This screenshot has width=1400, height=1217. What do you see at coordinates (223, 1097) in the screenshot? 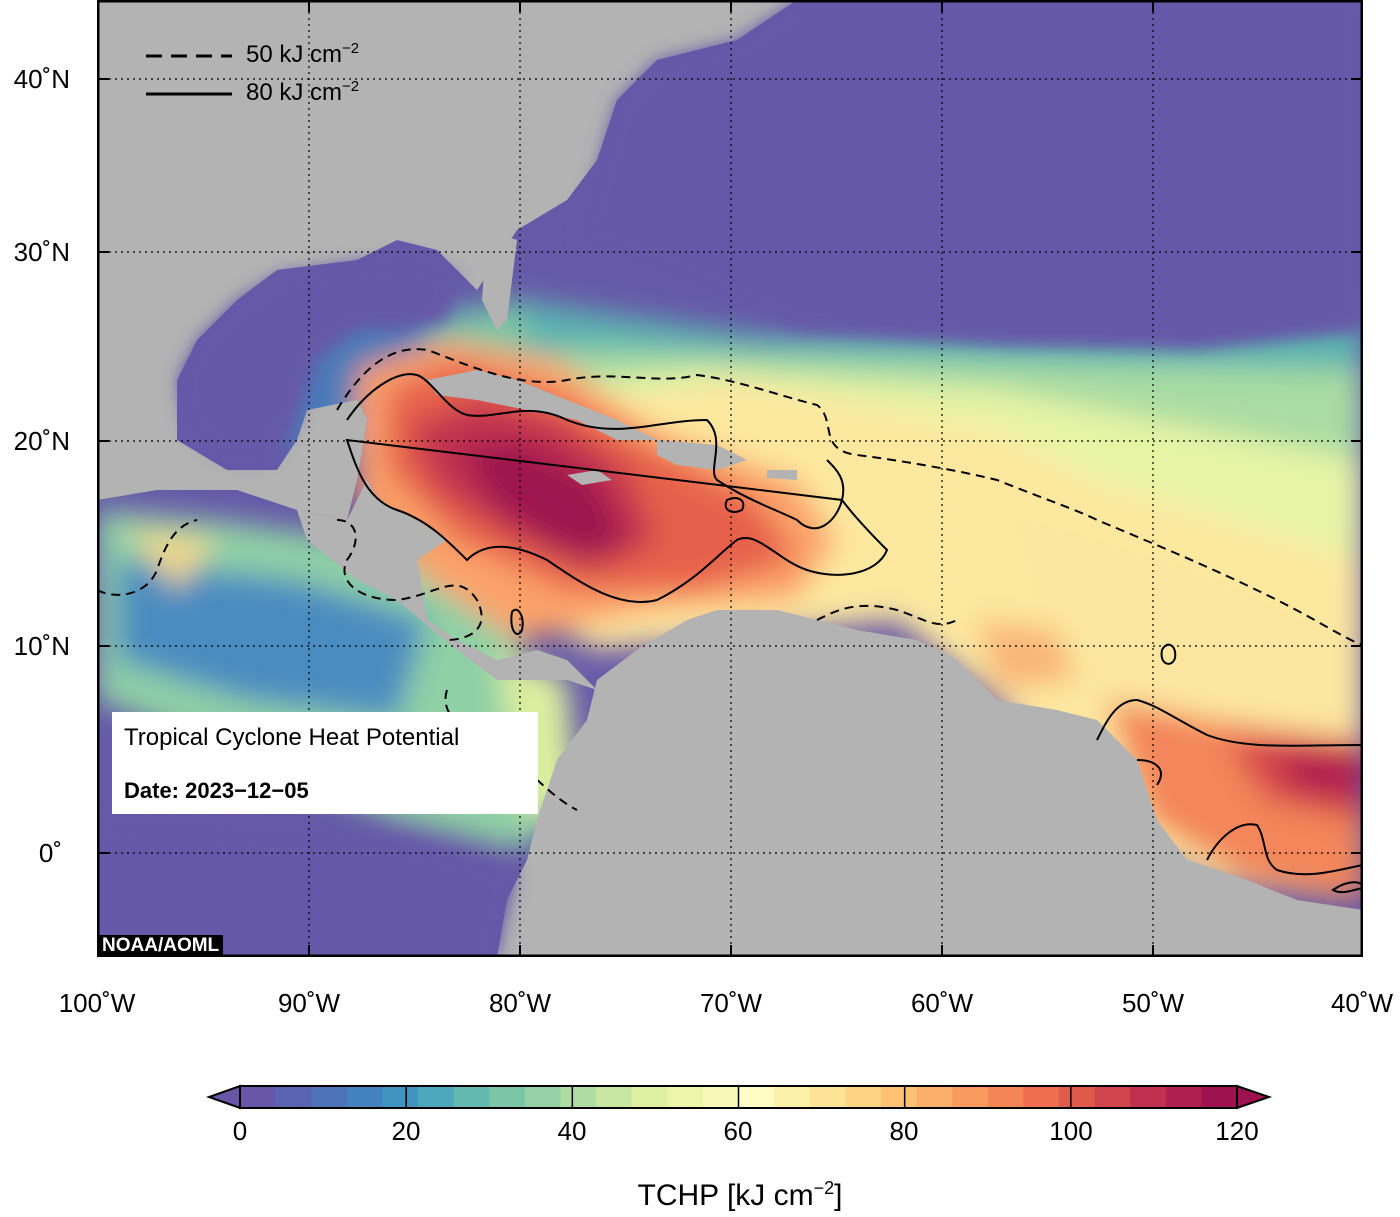
I see `colorbar-under-arrow` at bounding box center [223, 1097].